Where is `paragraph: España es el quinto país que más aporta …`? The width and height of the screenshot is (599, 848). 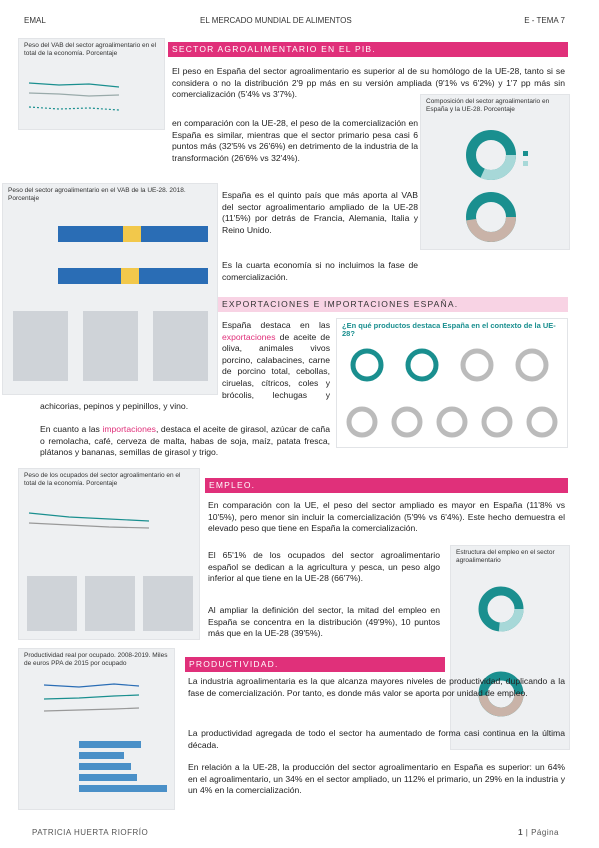 paragraph: España es el quinto país que más aporta … is located at coordinates (320, 212).